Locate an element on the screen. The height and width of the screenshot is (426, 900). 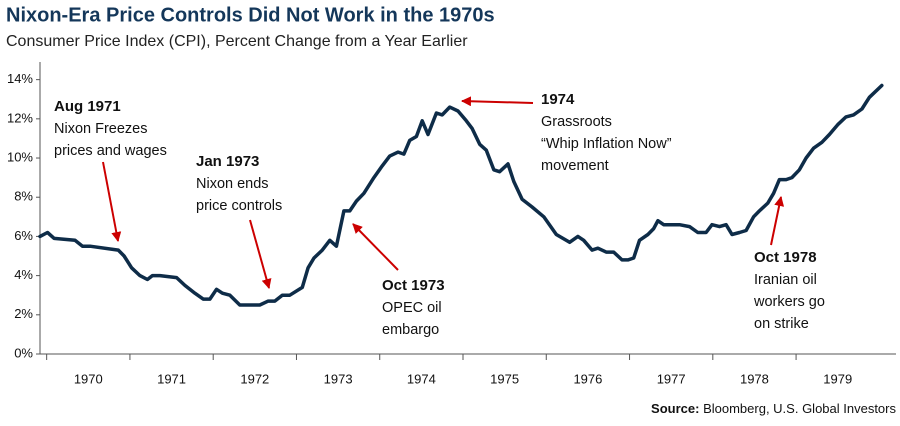
annotation-title: 1974 is located at coordinates (558, 99).